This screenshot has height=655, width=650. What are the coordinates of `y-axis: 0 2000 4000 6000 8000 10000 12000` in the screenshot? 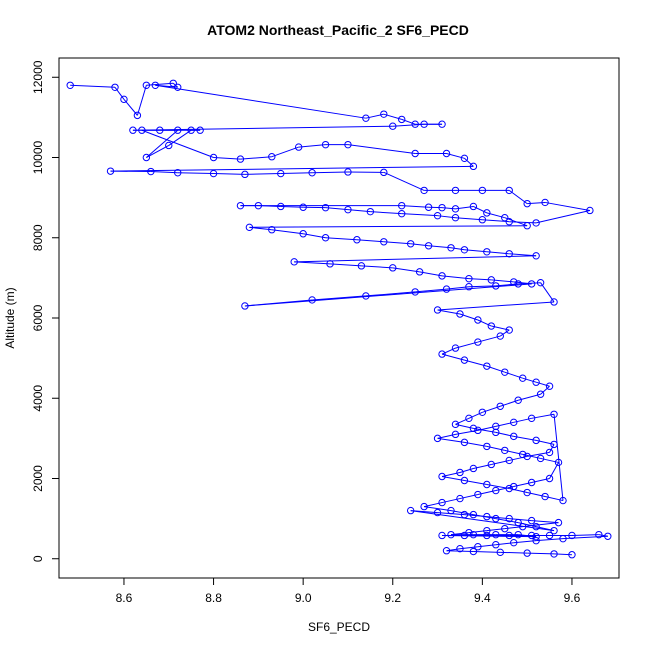 It's located at (45, 311).